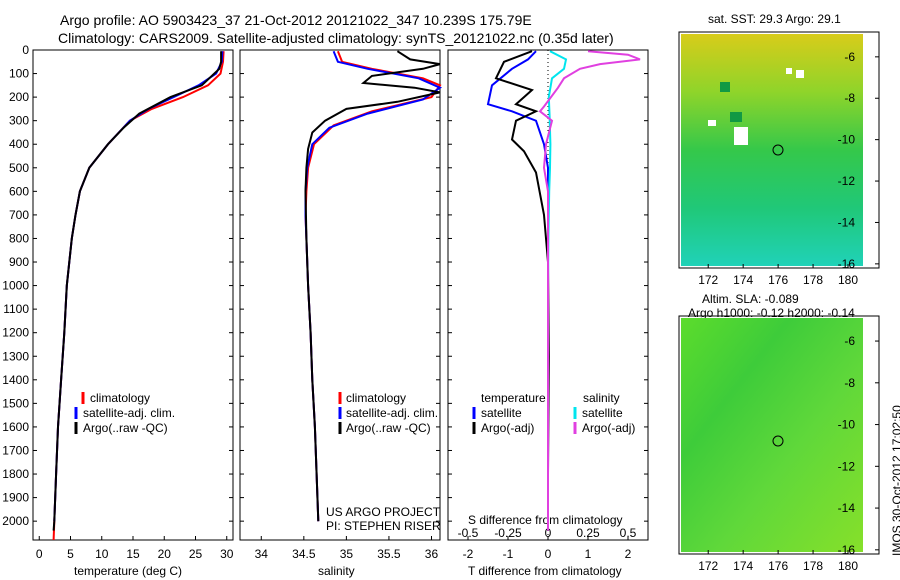 This screenshot has height=580, width=900. Describe the element at coordinates (19, 144) in the screenshot. I see `depth-tick-label: 400` at that location.